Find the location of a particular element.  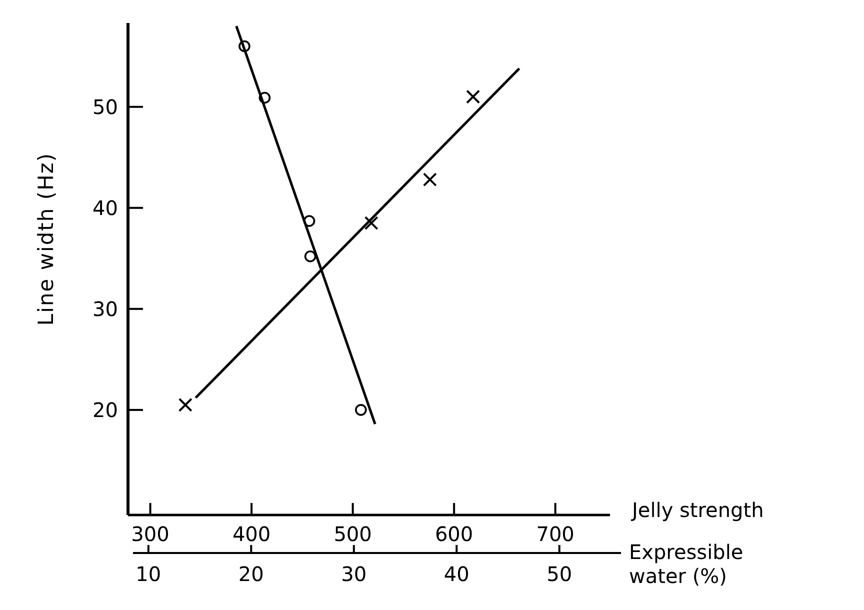

x-tick-label: 600 is located at coordinates (454, 534).